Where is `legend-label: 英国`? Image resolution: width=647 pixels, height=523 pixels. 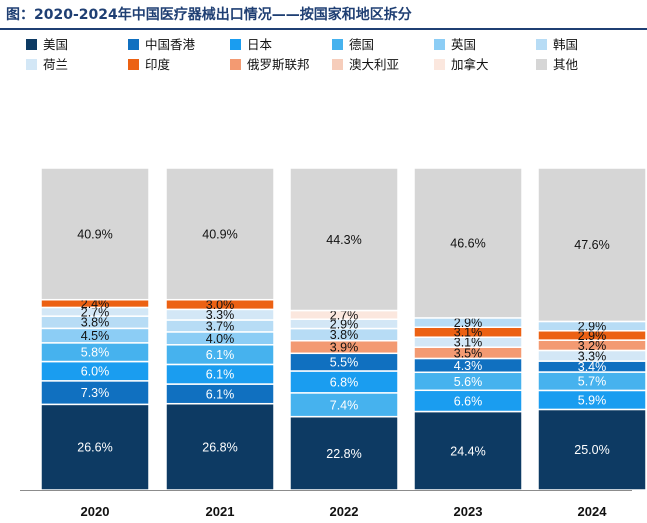 legend-label: 英国 is located at coordinates (464, 44).